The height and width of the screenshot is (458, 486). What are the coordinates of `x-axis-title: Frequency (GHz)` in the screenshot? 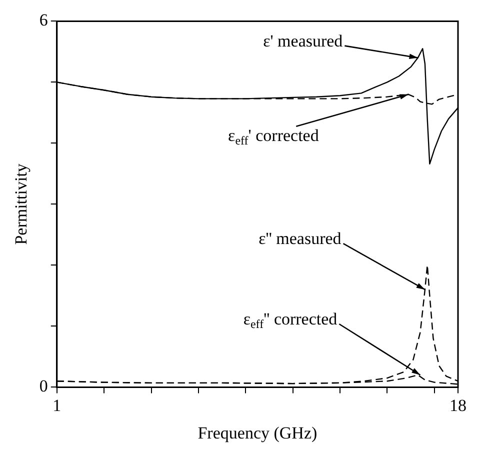 It's located at (258, 432).